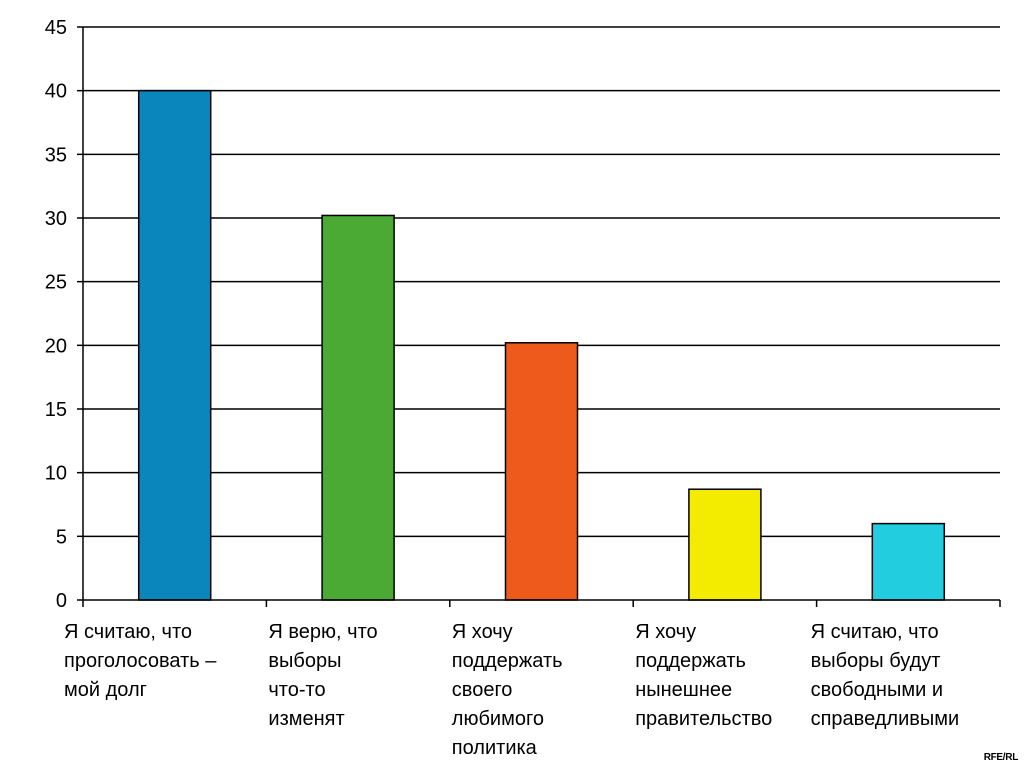  Describe the element at coordinates (877, 690) in the screenshot. I see `x-category-label-line: свободными и` at that location.